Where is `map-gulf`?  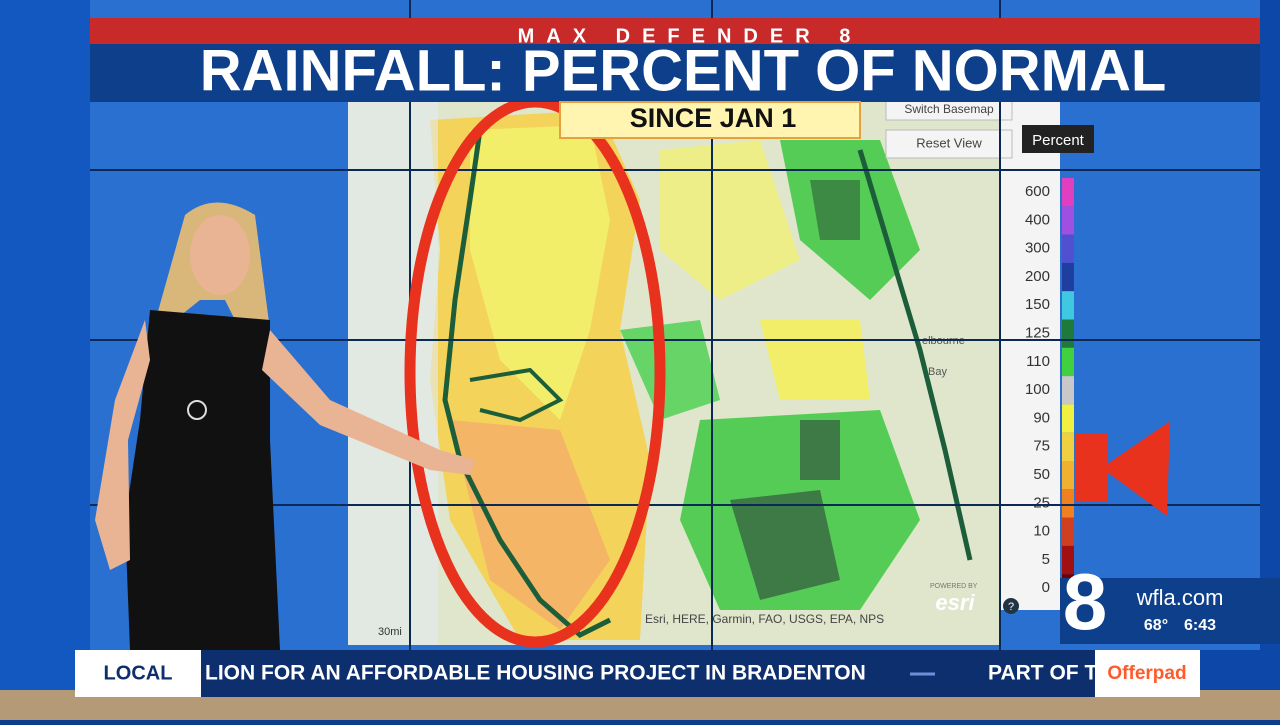
map-gulf is located at coordinates (393, 372).